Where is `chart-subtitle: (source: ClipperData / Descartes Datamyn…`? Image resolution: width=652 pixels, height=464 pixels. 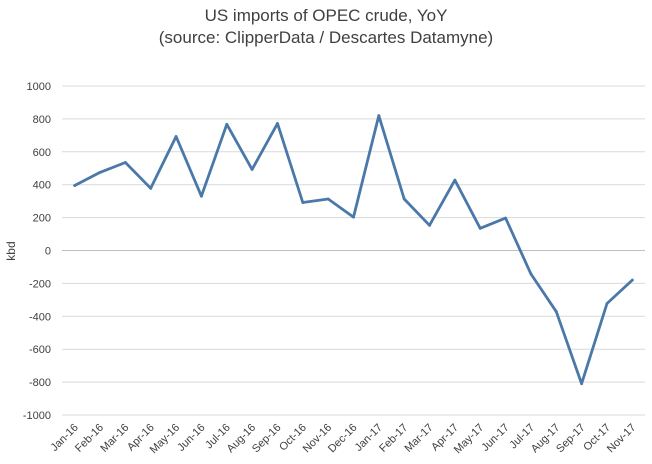
chart-subtitle: (source: ClipperData / Descartes Datamyn… is located at coordinates (326, 37).